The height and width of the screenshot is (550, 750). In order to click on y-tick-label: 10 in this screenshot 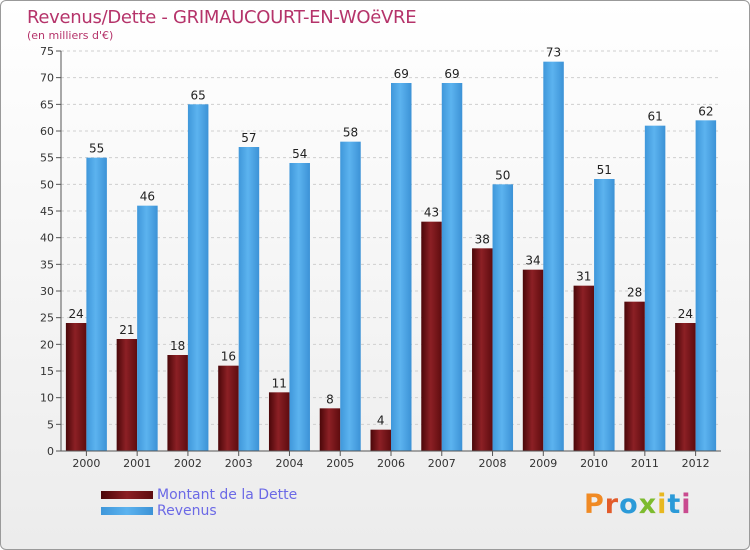, I will do `click(47, 398)`.